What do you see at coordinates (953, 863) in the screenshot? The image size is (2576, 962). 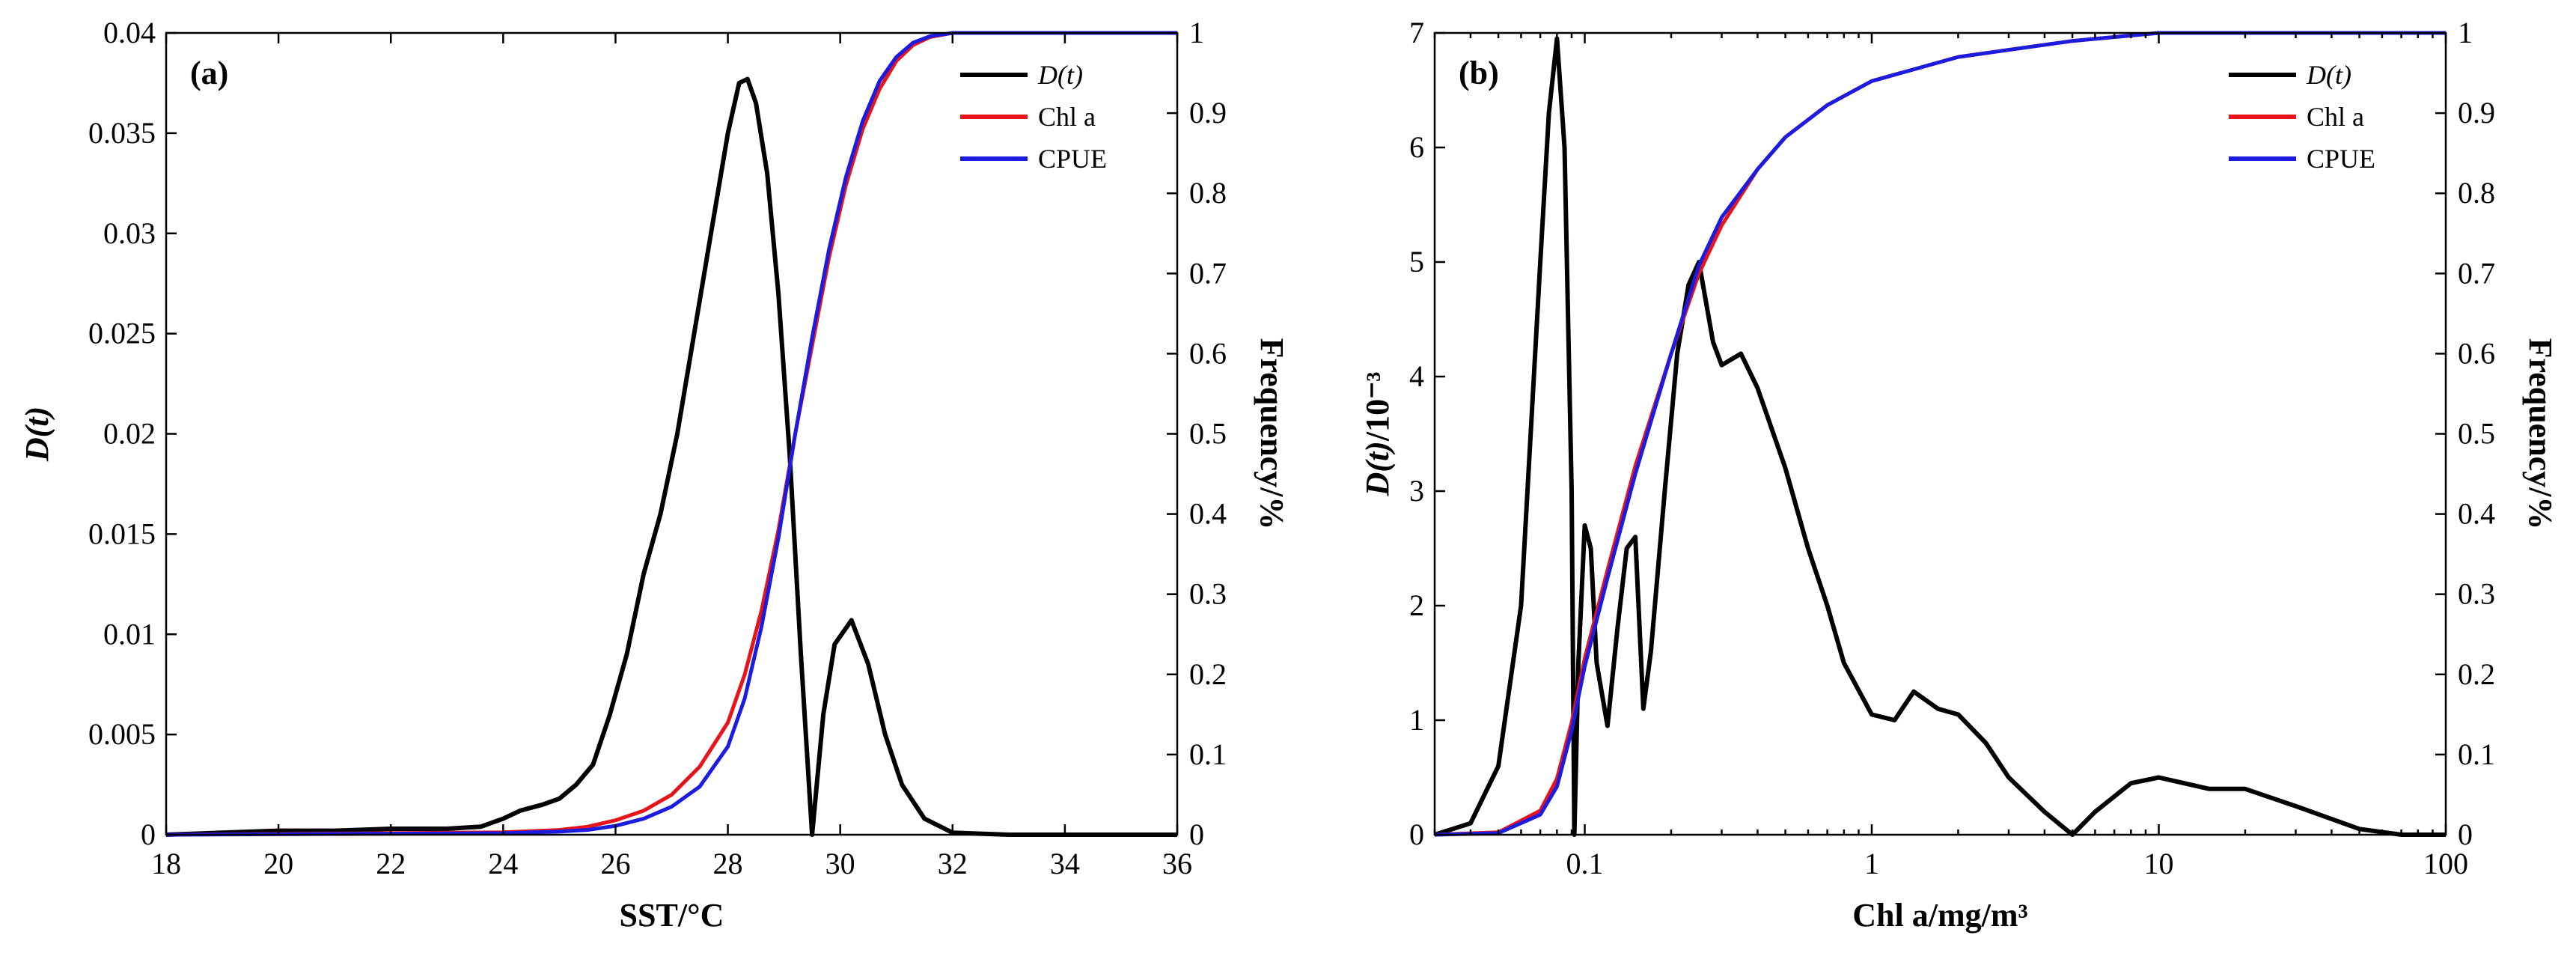 I see `x-tick-label: 32` at bounding box center [953, 863].